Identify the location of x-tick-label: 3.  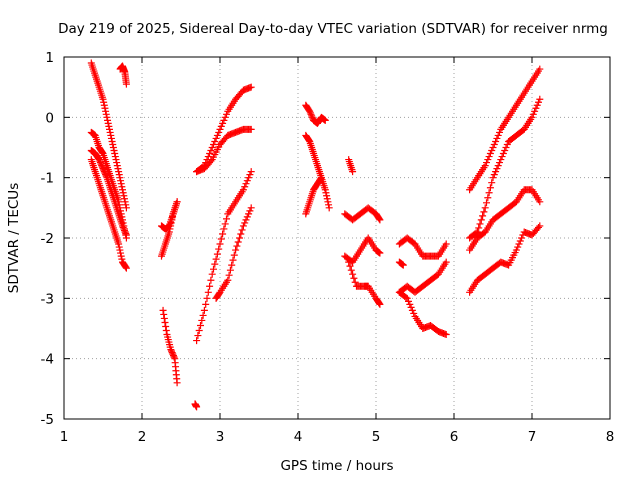
(220, 437).